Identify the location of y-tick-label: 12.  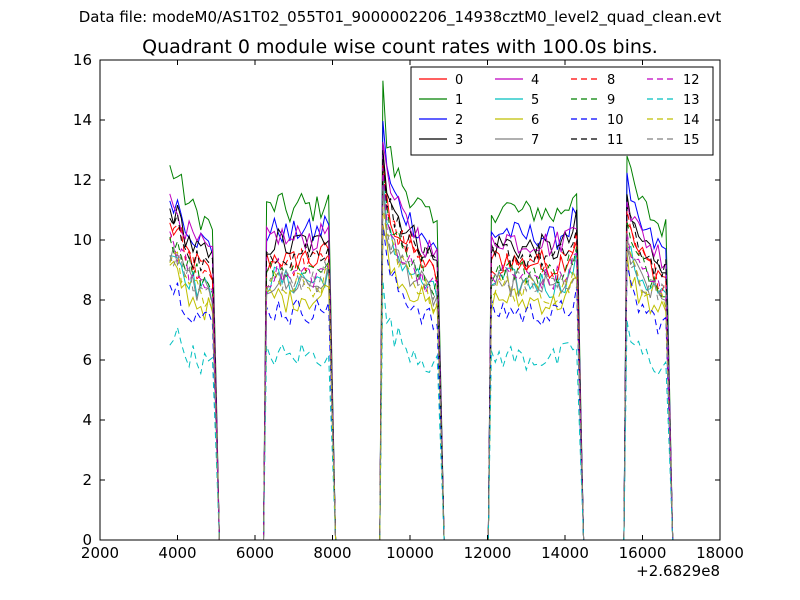
(82, 180).